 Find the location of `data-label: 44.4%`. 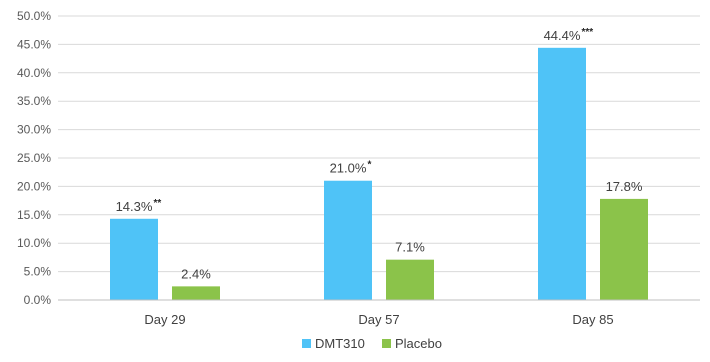

data-label: 44.4% is located at coordinates (562, 35).